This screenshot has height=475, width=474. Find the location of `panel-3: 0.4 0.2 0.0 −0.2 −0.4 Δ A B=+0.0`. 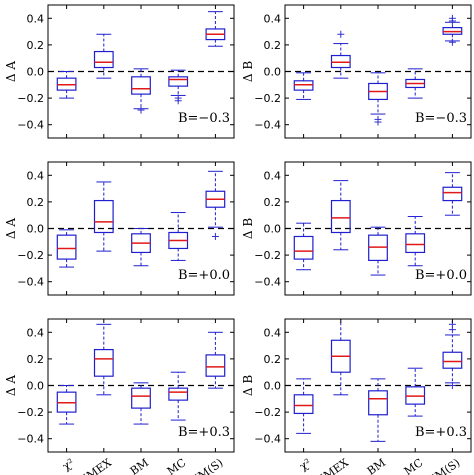

panel-3: 0.4 0.2 0.0 −0.2 −0.4 Δ A B=+0.0 is located at coordinates (119, 228).